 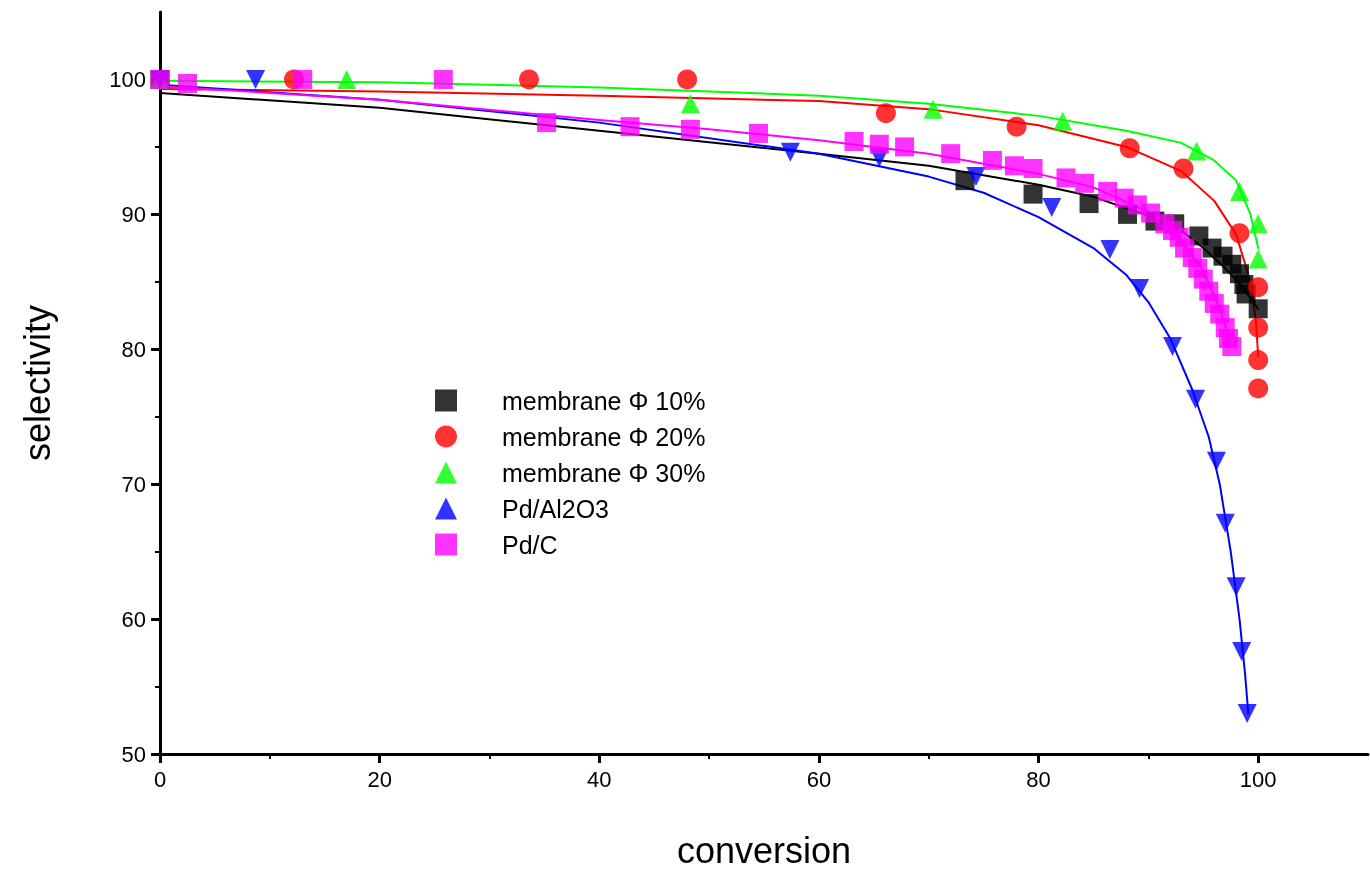 What do you see at coordinates (133, 349) in the screenshot?
I see `y-tick-label: 80` at bounding box center [133, 349].